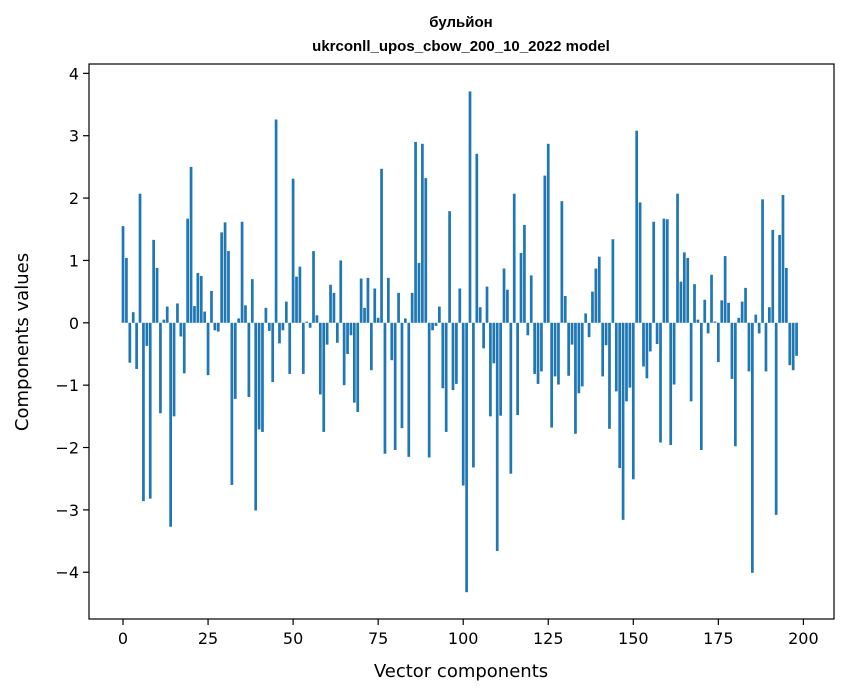  I want to click on y-tick-label: 4, so click(74, 73).